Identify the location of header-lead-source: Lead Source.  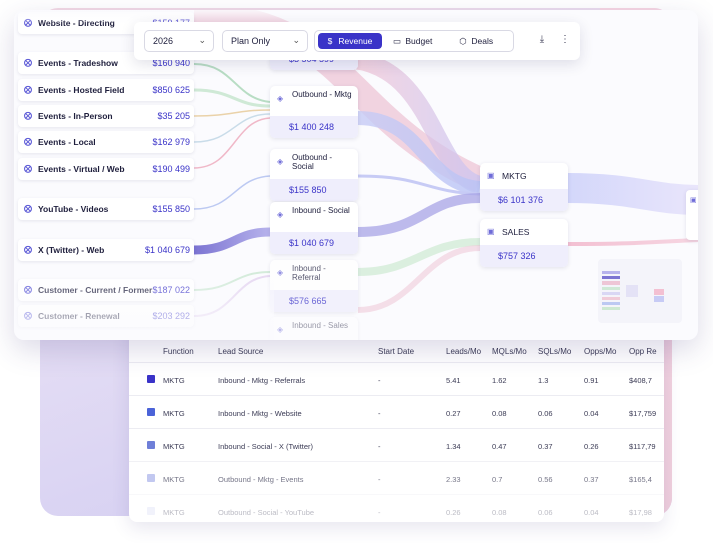
(240, 351).